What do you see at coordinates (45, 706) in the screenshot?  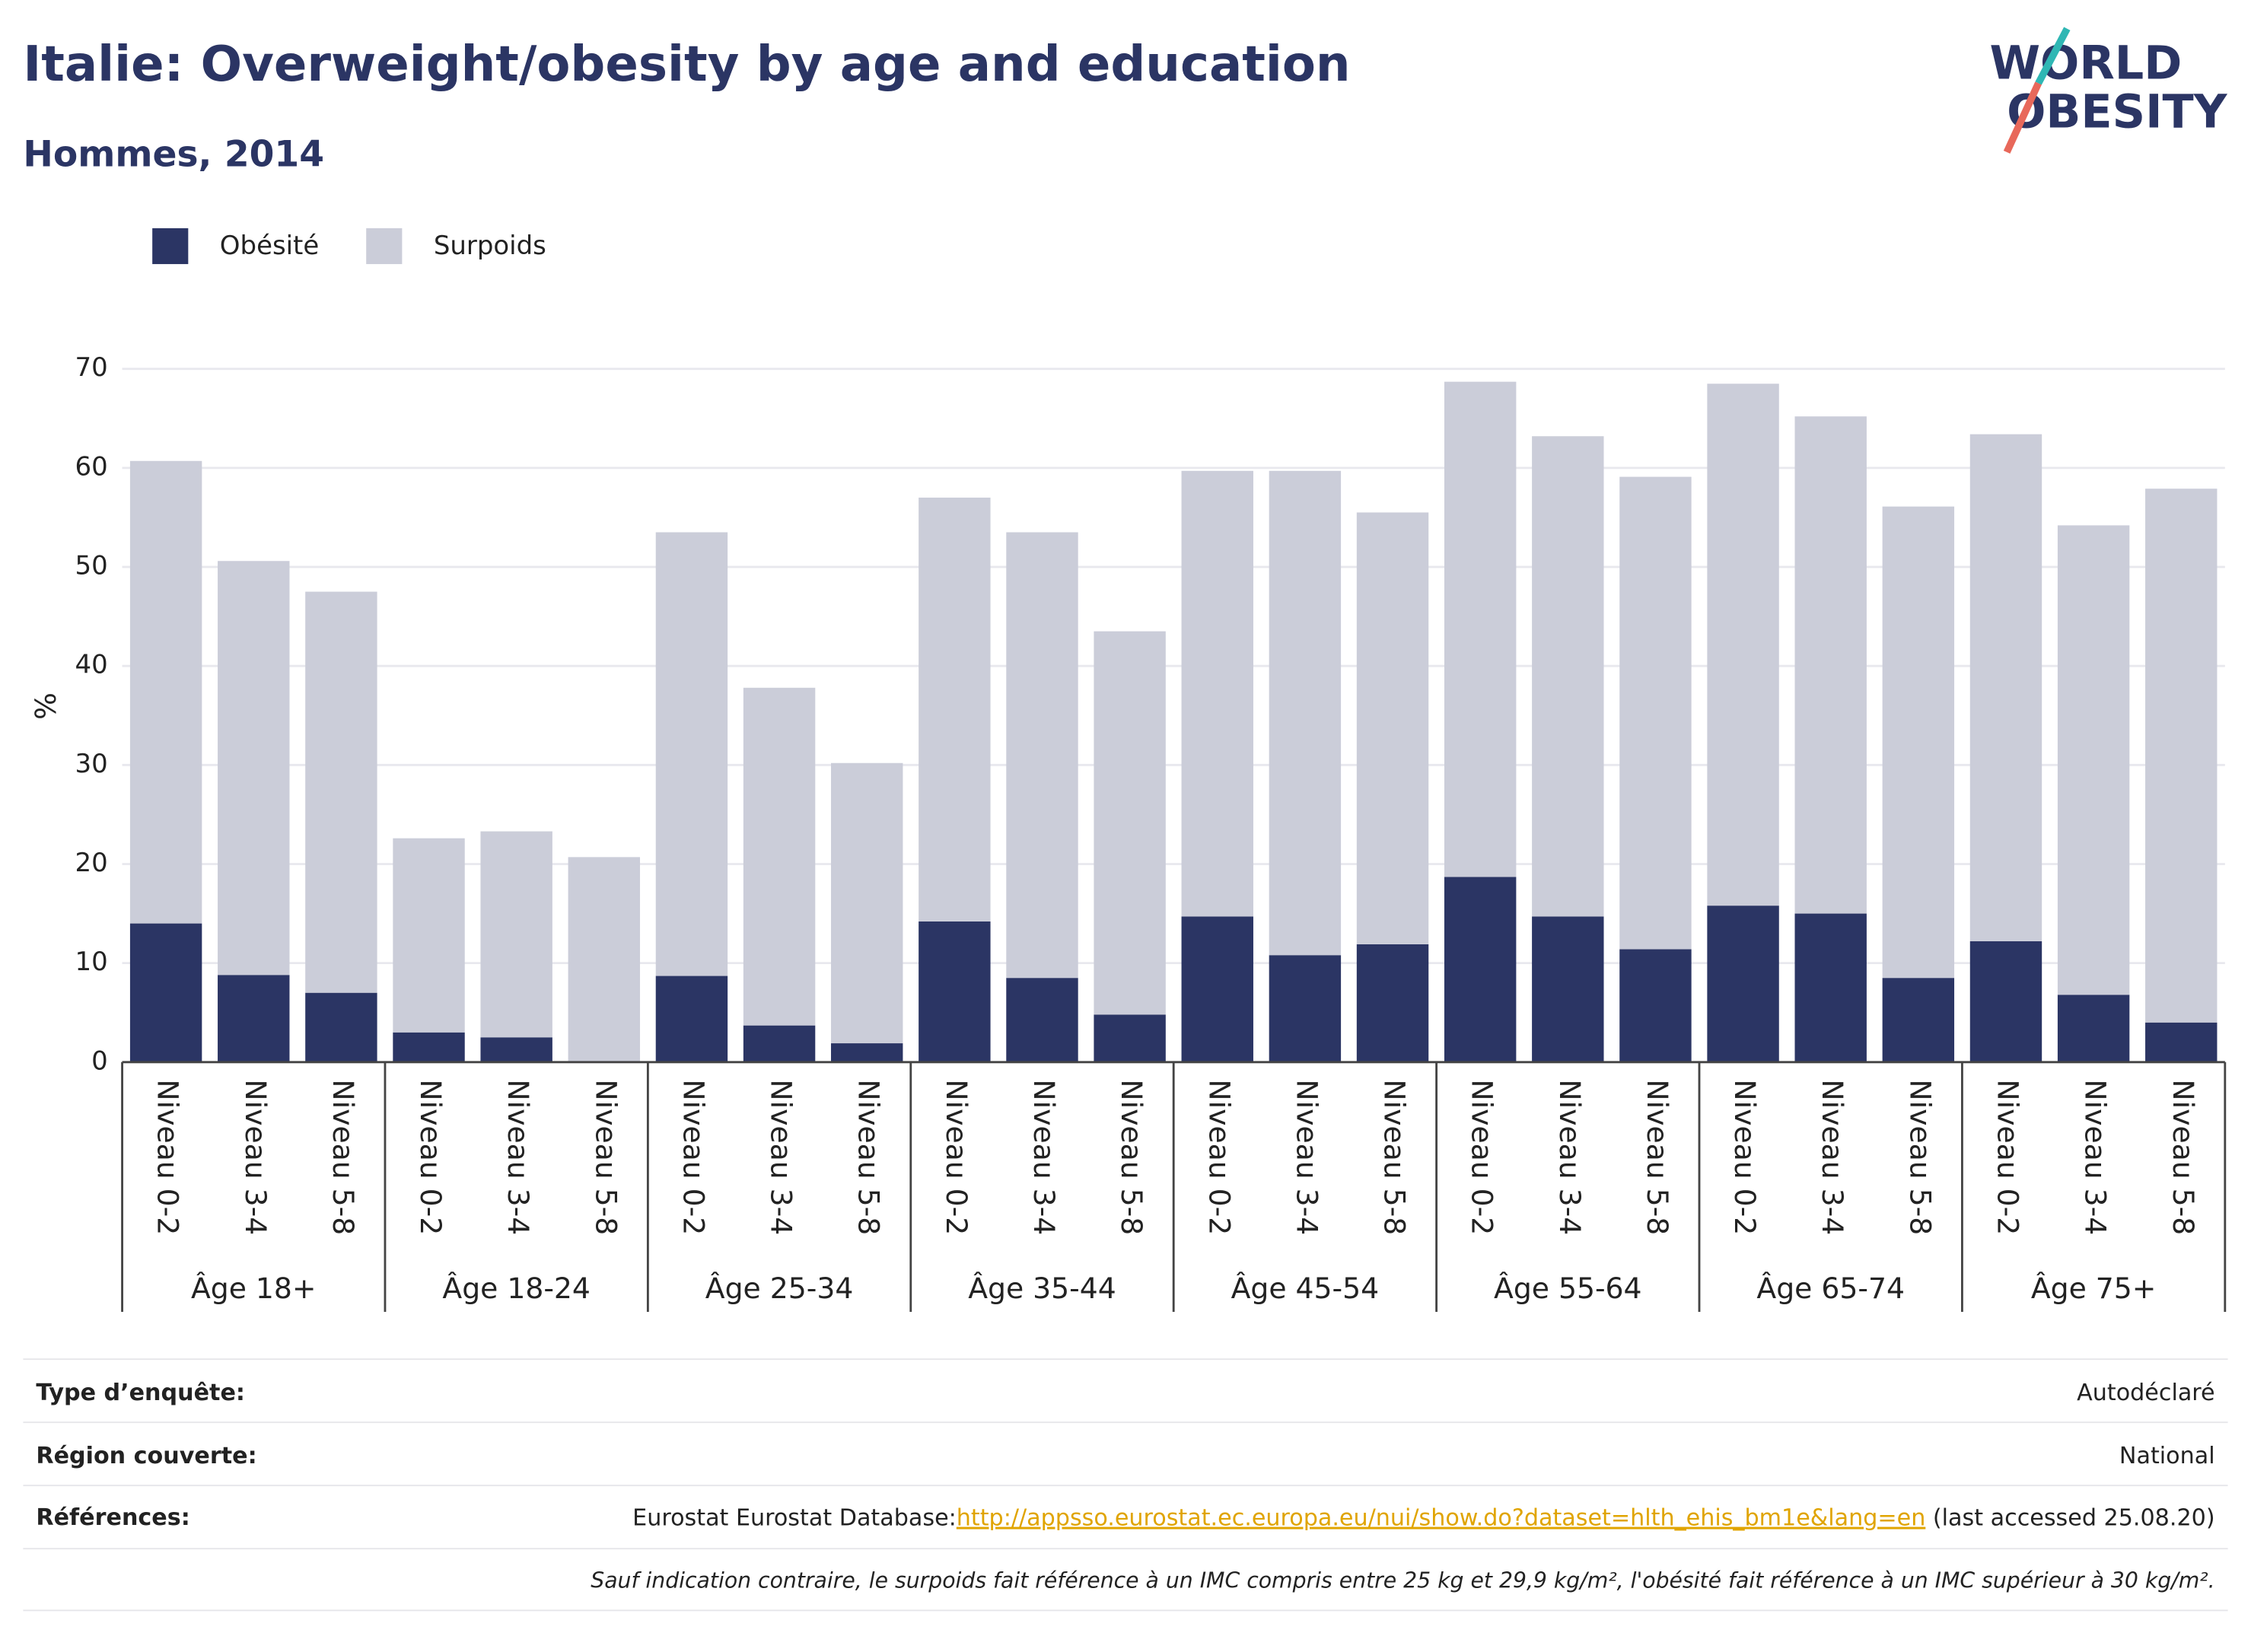 I see `y-axis-label: %` at bounding box center [45, 706].